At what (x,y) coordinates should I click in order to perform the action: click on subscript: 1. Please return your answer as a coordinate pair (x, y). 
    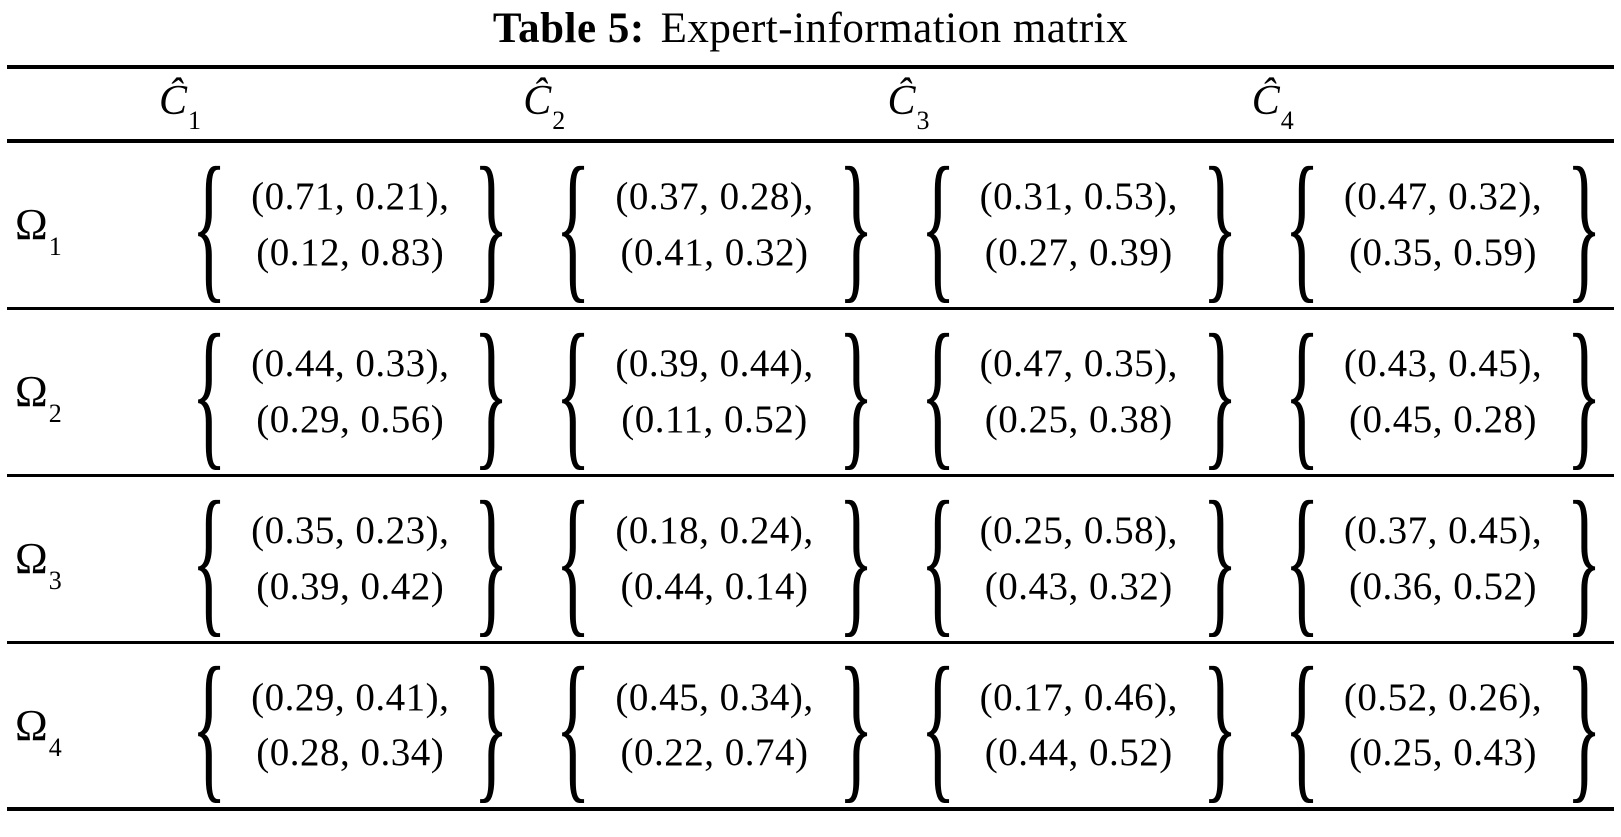
    Looking at the image, I should click on (55, 247).